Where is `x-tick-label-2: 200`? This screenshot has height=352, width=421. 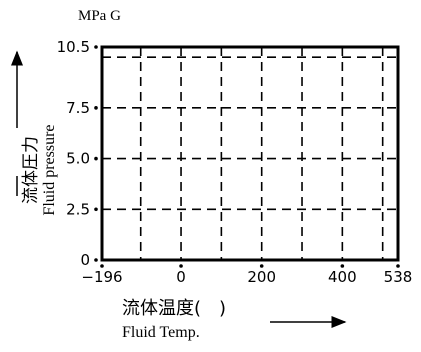
x-tick-label-2: 200 is located at coordinates (261, 277).